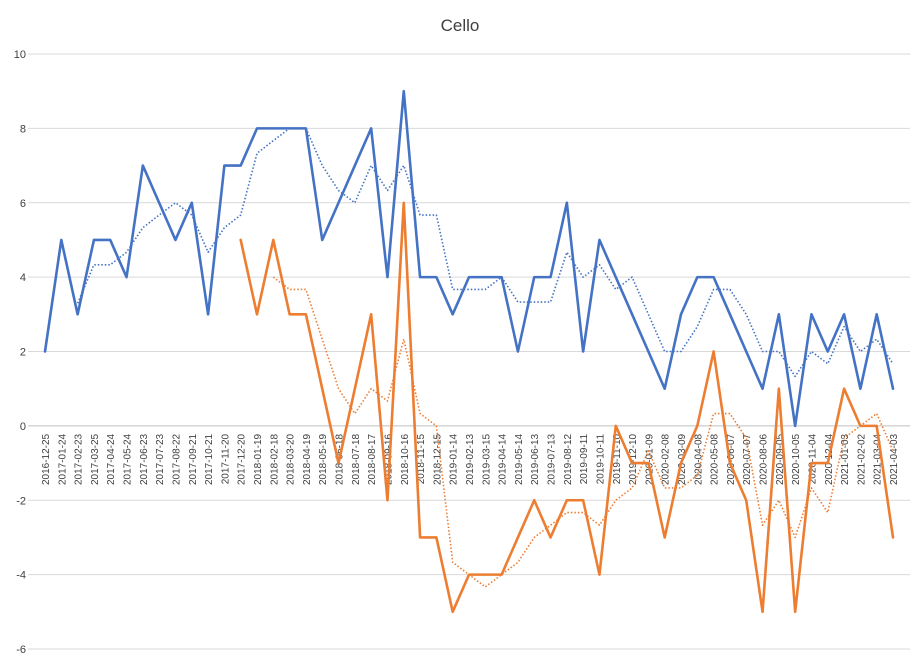 The width and height of the screenshot is (920, 671). What do you see at coordinates (535, 459) in the screenshot?
I see `x-tick-label: 2019-06-13` at bounding box center [535, 459].